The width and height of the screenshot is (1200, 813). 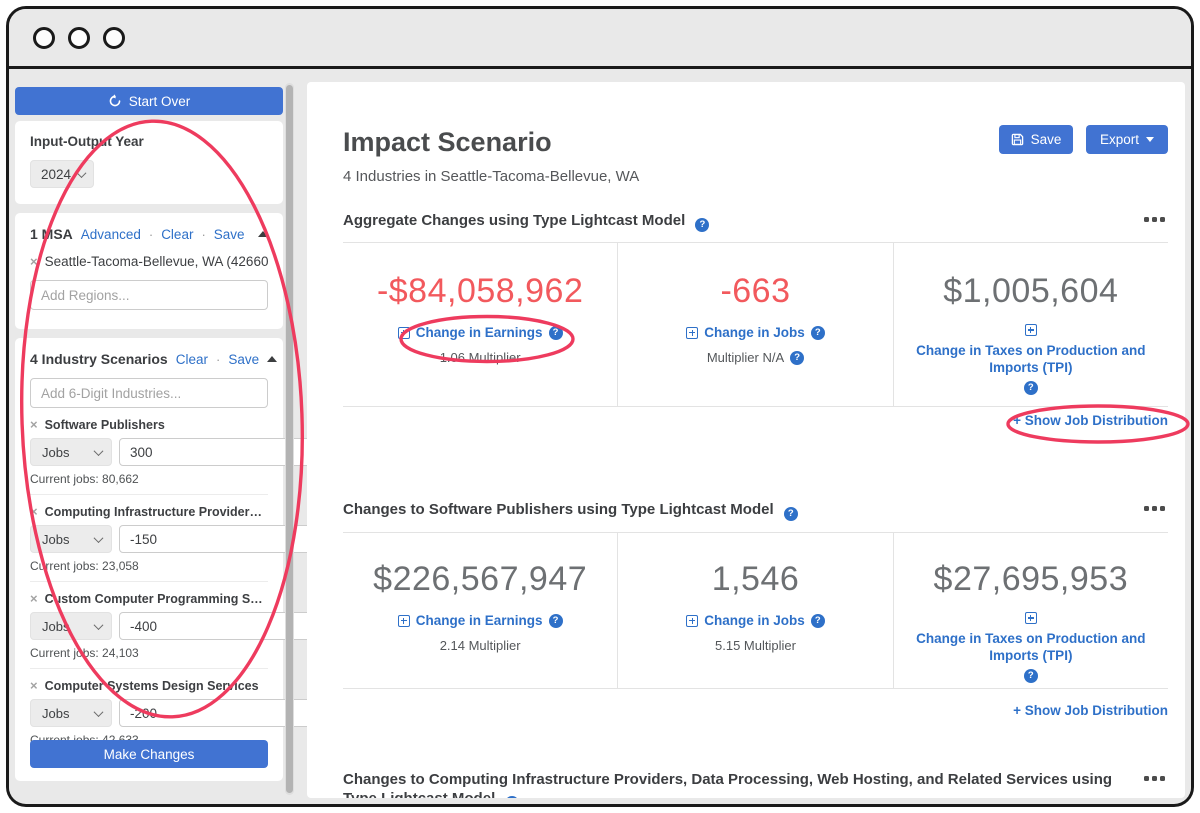 I want to click on start-over-button: Start Over, so click(x=149, y=101).